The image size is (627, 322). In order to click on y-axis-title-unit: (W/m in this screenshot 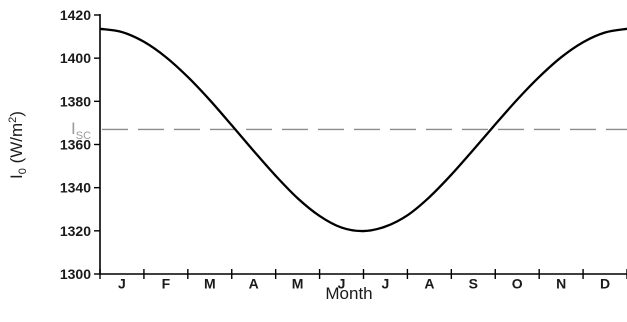, I will do `click(16, 145)`.